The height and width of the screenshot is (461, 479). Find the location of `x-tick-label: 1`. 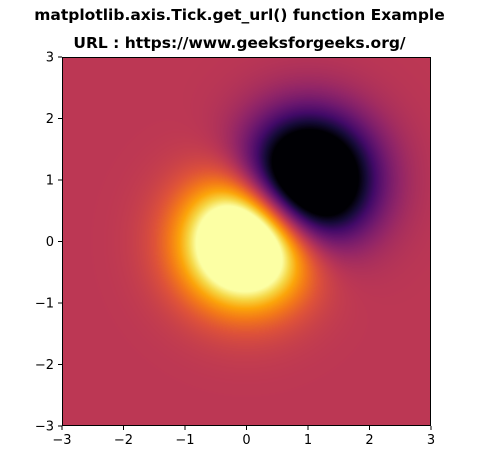

x-tick-label: 1 is located at coordinates (308, 440).